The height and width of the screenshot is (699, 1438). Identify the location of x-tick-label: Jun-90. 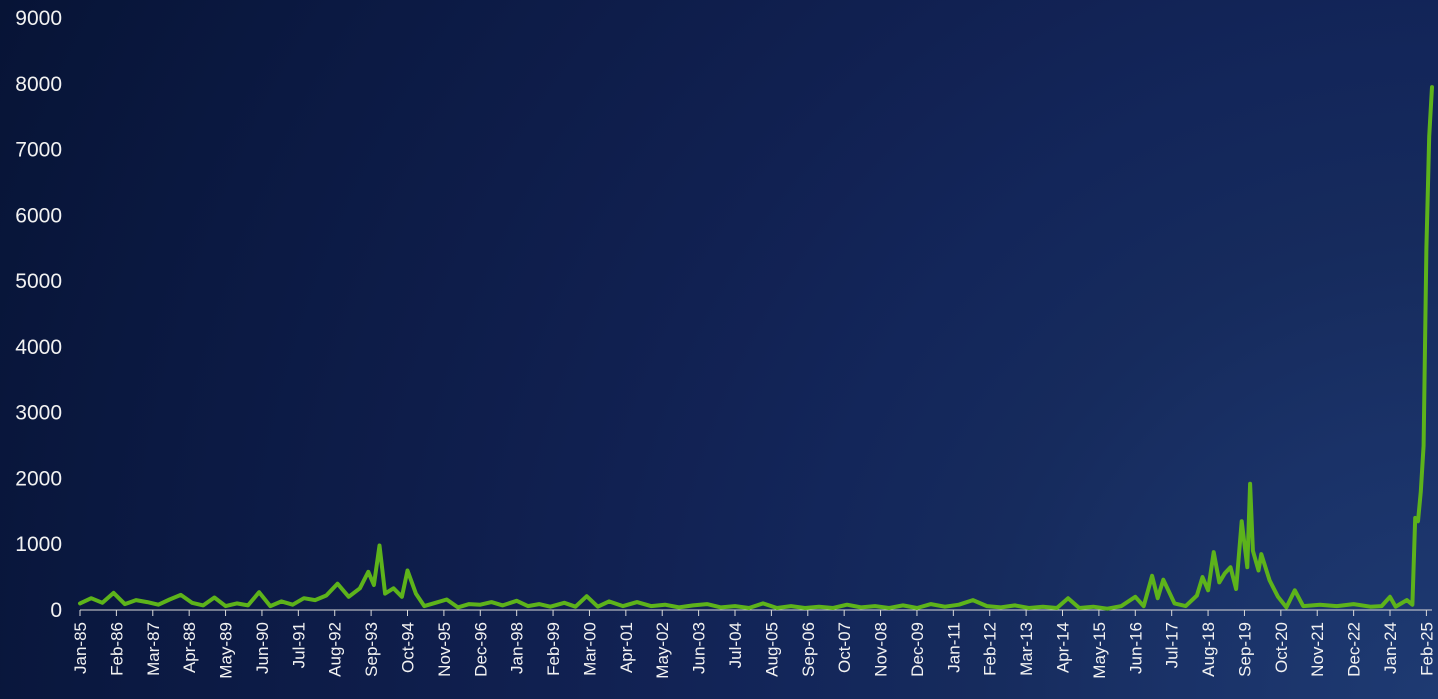
(262, 648).